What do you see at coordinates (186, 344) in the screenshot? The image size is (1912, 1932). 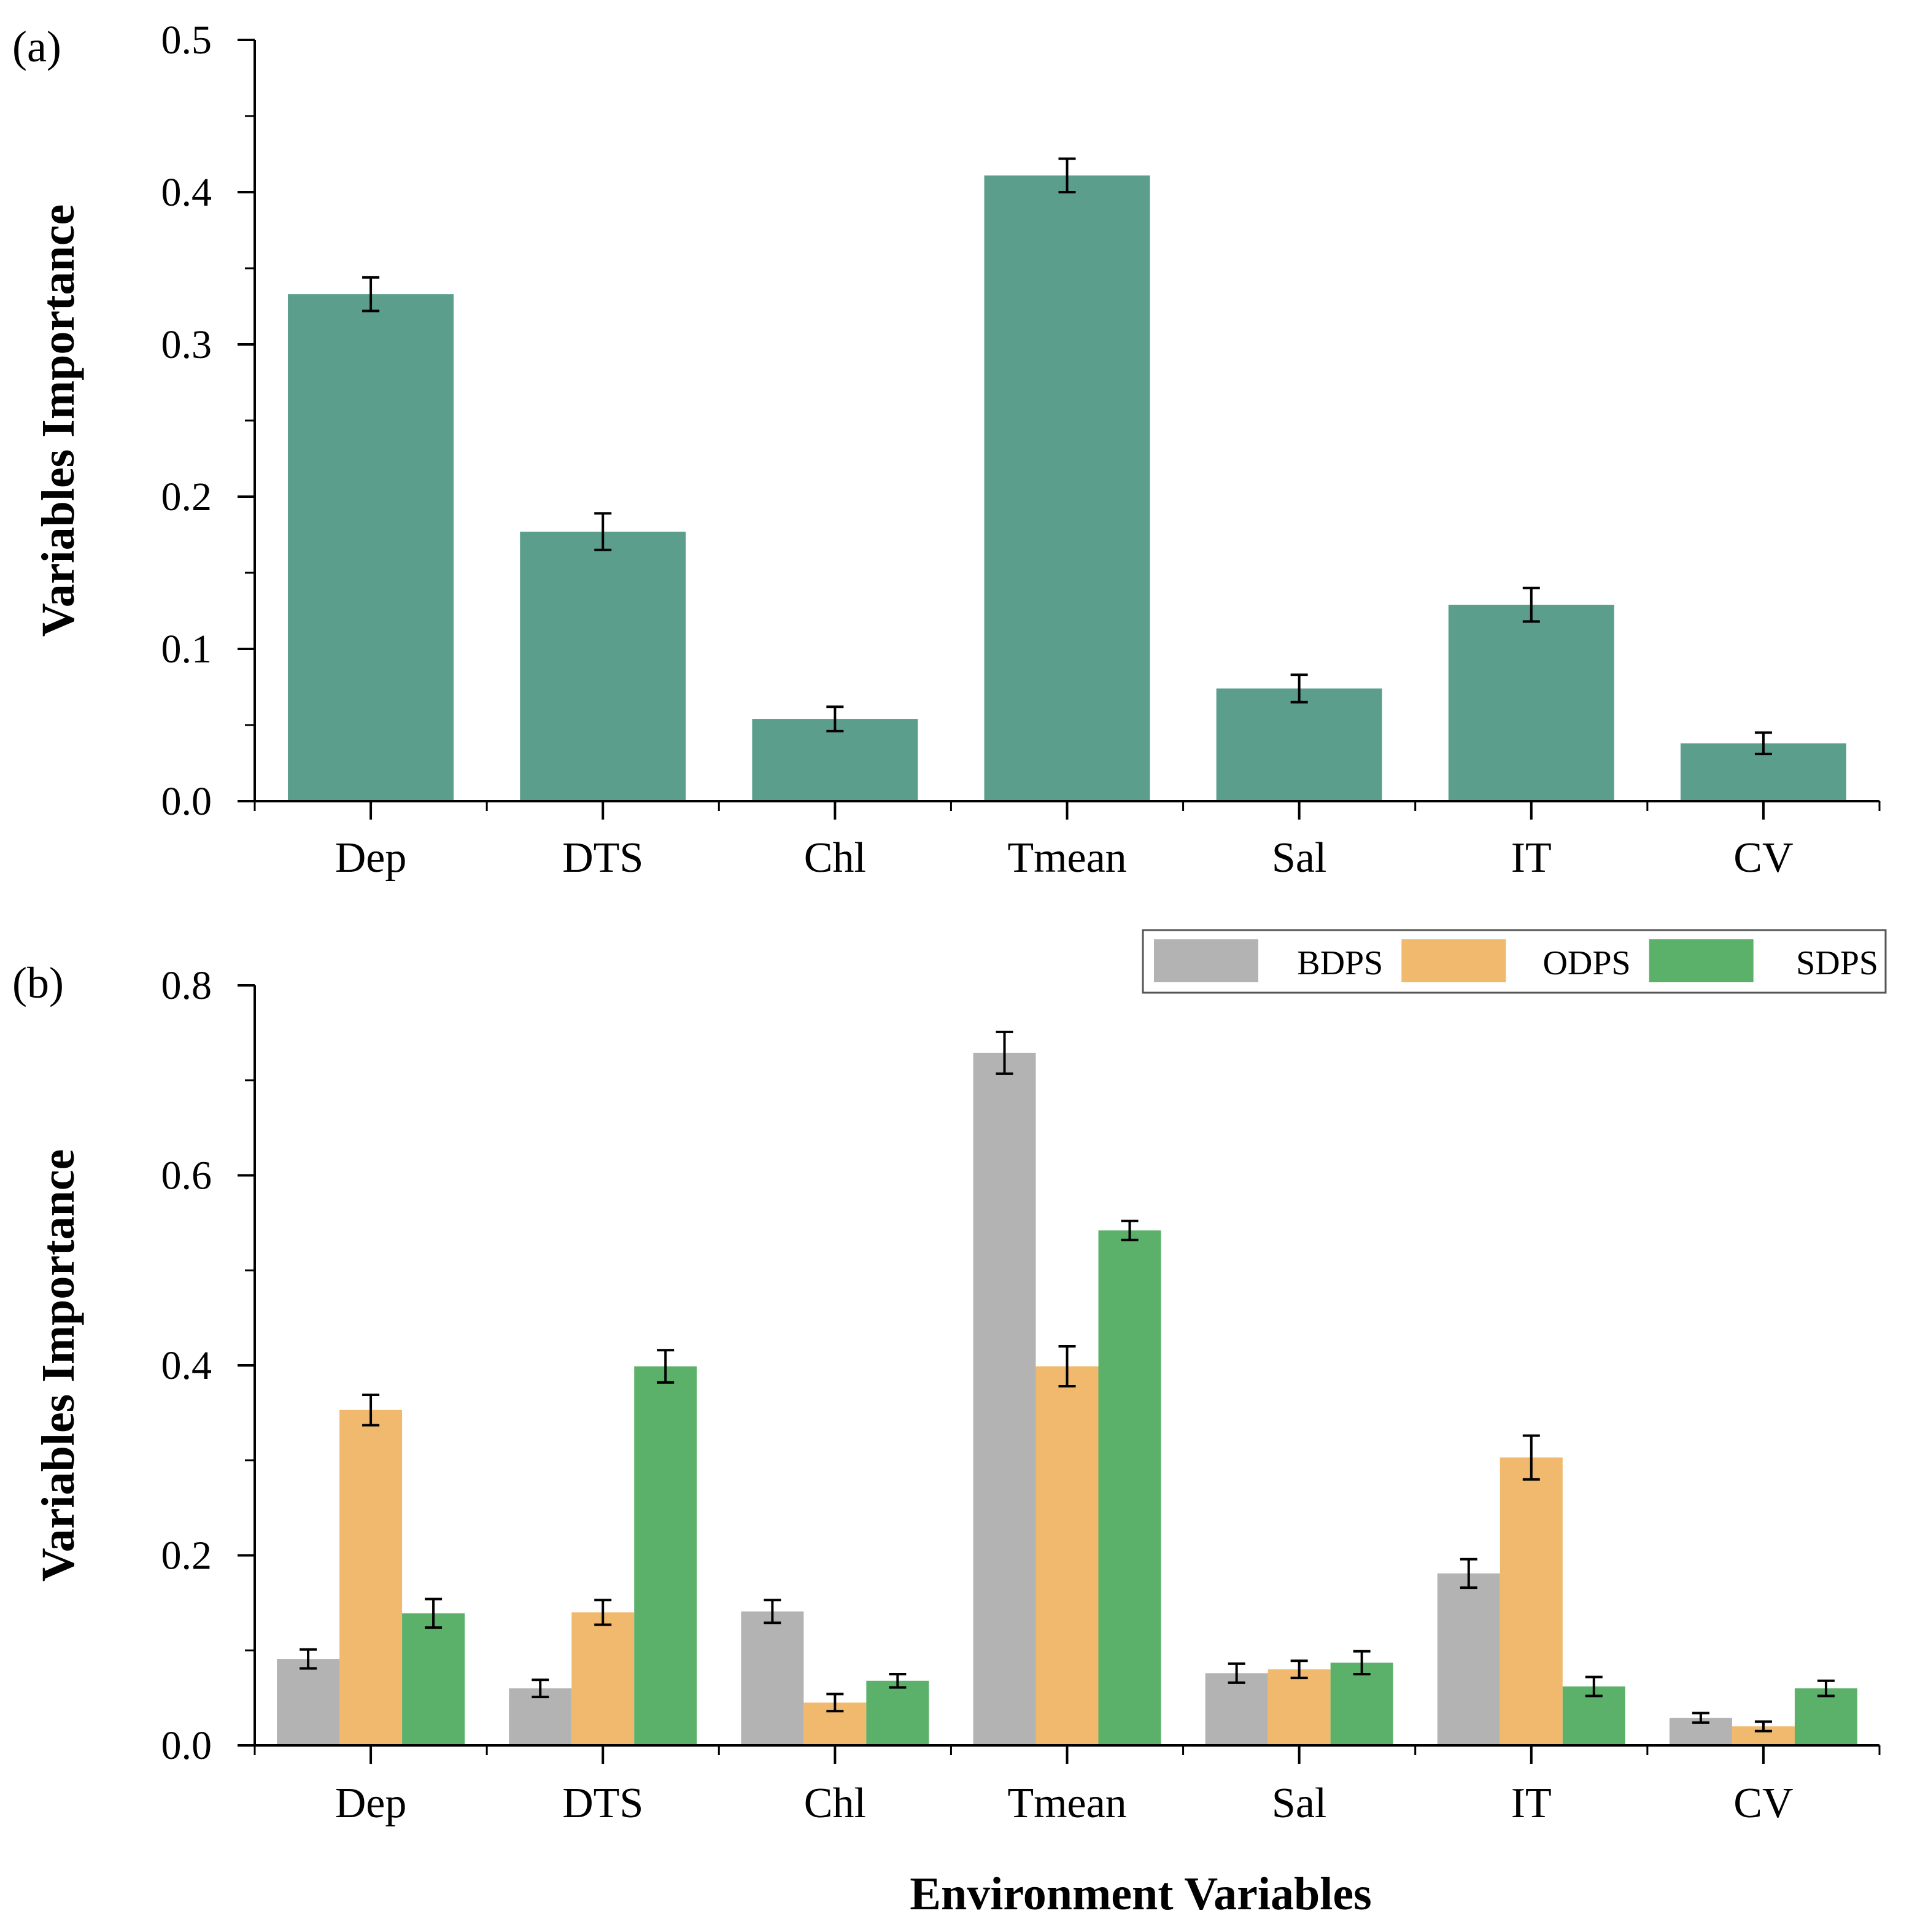 I see `y-tick-label: 0.3` at bounding box center [186, 344].